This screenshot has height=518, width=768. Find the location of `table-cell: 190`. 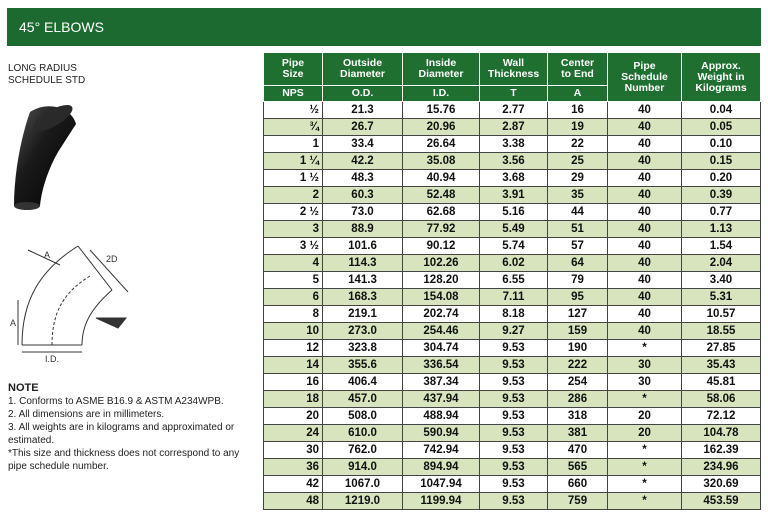

table-cell: 190 is located at coordinates (577, 348).